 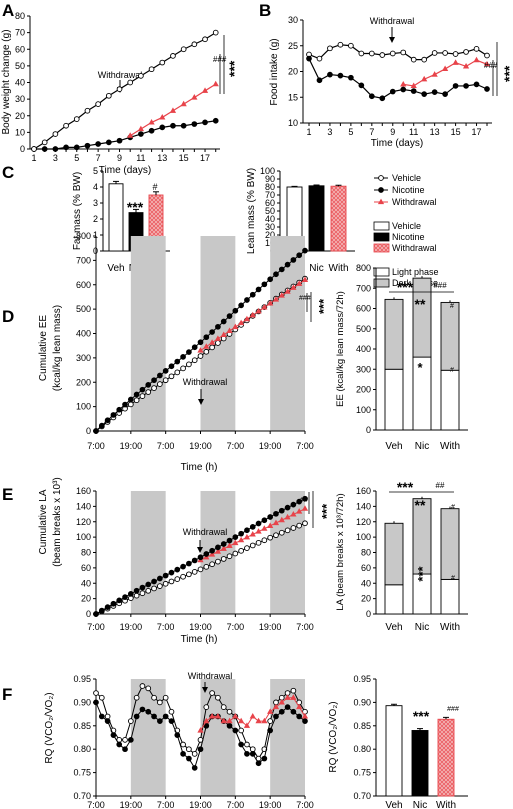 What do you see at coordinates (201, 556) in the screenshot?
I see `series-e` at bounding box center [201, 556].